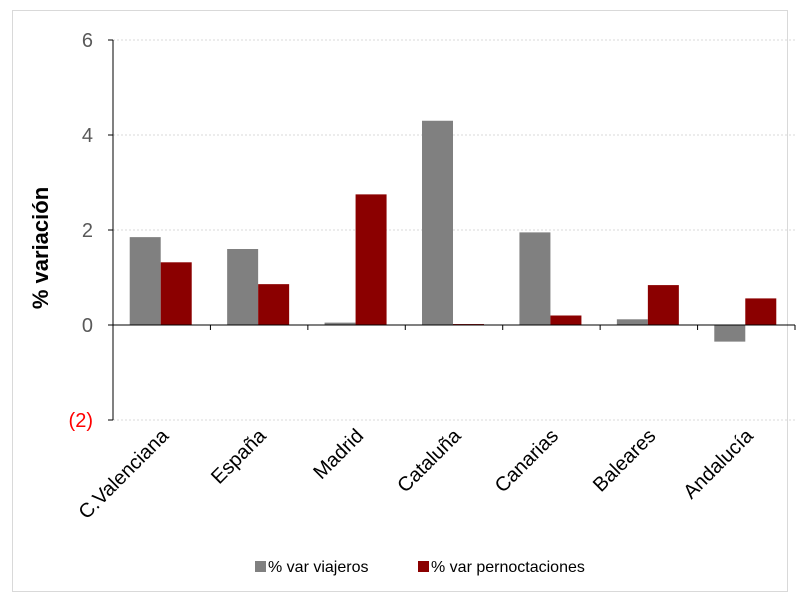 Image resolution: width=800 pixels, height=596 pixels. Describe the element at coordinates (429, 460) in the screenshot. I see `category-label: Cataluña` at that location.